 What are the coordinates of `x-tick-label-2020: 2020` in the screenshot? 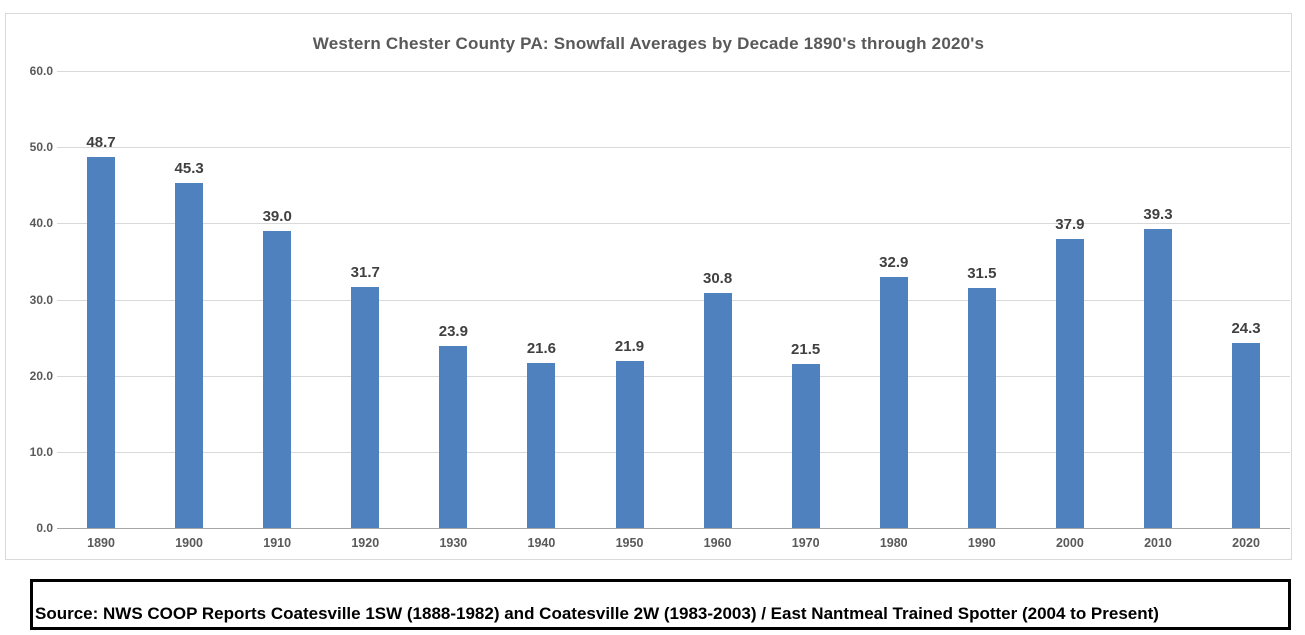 It's located at (1246, 543).